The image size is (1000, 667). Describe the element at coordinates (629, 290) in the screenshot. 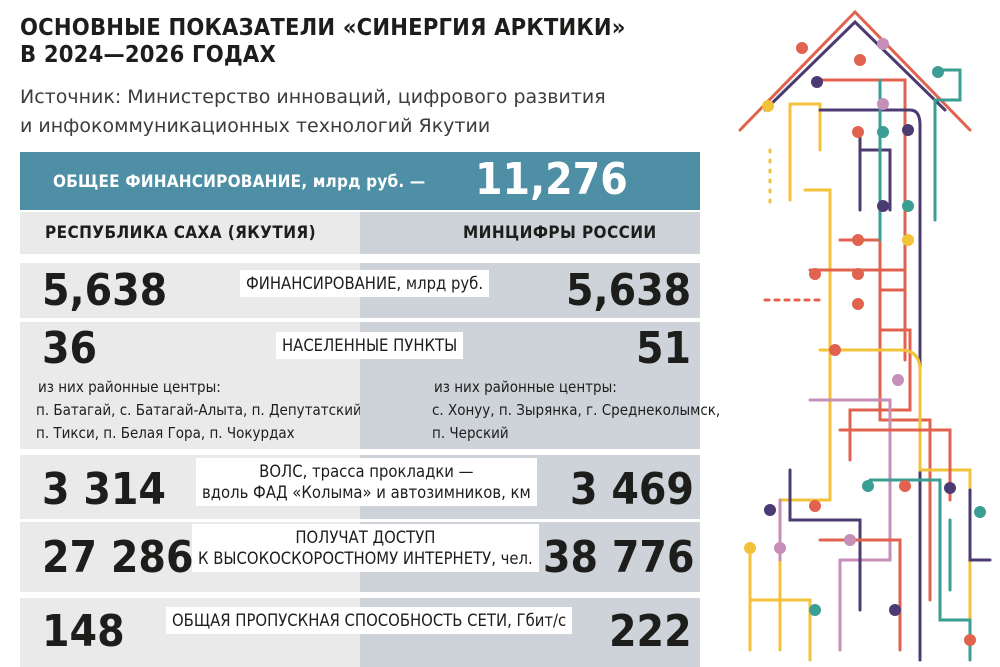

I see `funding-right-value: 5,638` at that location.